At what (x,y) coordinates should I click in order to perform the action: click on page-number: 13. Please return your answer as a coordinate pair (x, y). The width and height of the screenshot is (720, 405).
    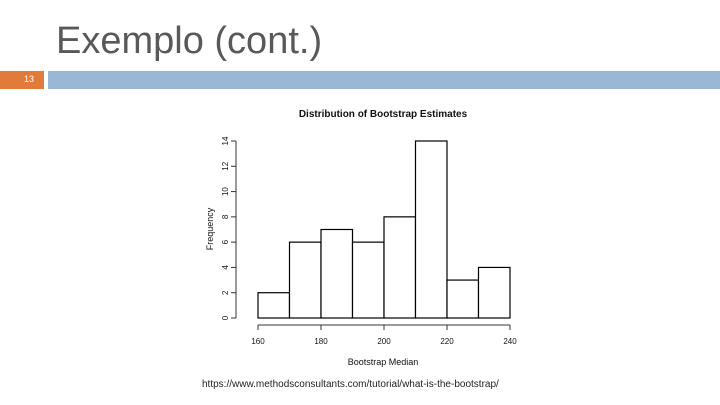
    Looking at the image, I should click on (29, 79).